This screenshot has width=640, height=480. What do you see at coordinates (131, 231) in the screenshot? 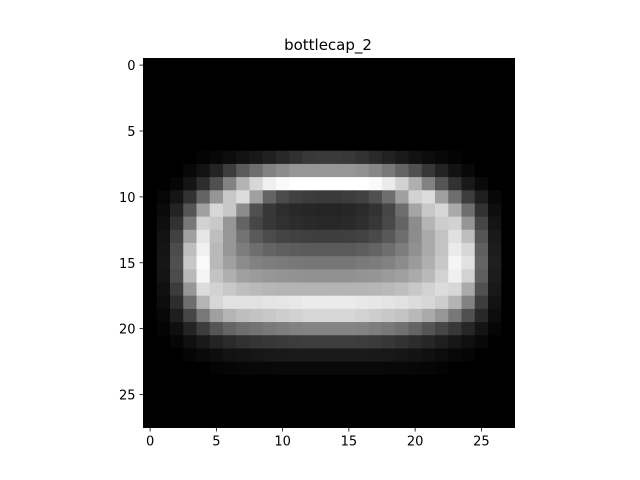
I see `y-axis: 0 5 10 15 20 25` at bounding box center [131, 231].